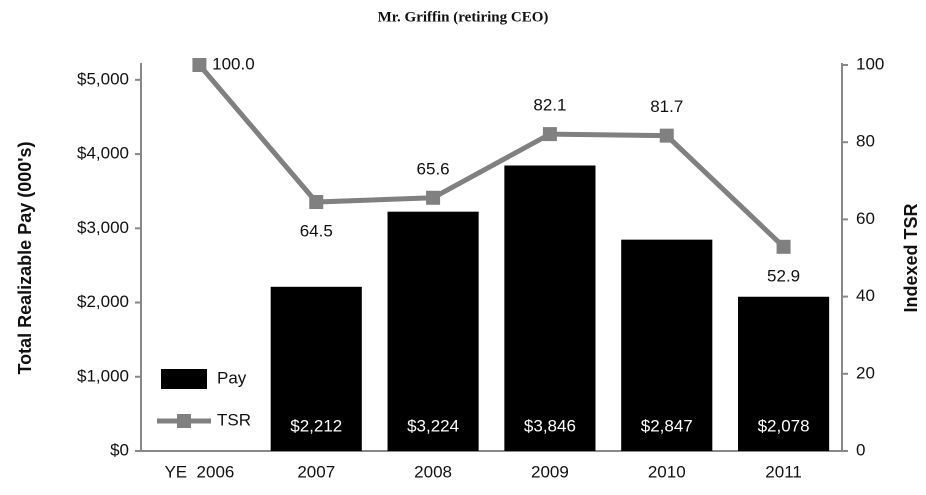 The image size is (926, 495). What do you see at coordinates (233, 63) in the screenshot?
I see `line-value-label: 100.0` at bounding box center [233, 63].